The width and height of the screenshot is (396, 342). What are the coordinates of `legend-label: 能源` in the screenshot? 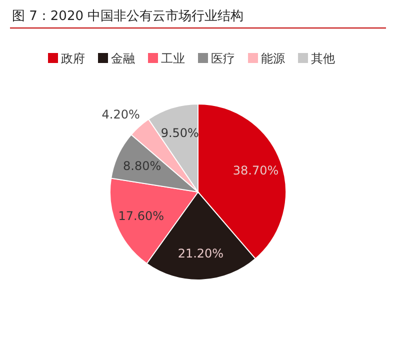 It's located at (273, 59).